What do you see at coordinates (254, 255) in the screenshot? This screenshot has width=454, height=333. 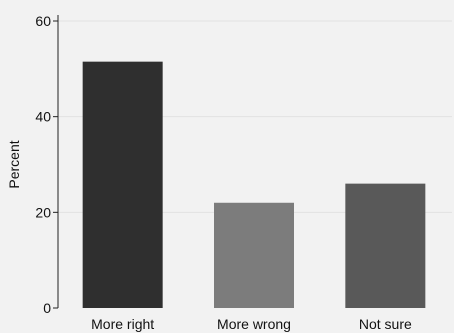 I see `bar-more-wrong` at bounding box center [254, 255].